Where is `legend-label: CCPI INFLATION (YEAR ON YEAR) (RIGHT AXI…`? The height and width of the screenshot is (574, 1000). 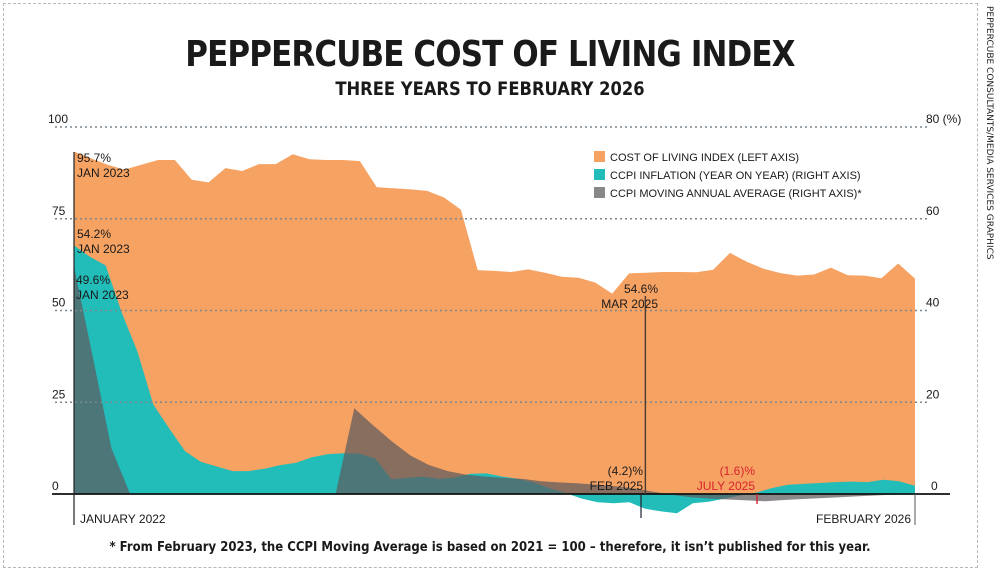 legend-label: CCPI INFLATION (YEAR ON YEAR) (RIGHT AXI… is located at coordinates (735, 176).